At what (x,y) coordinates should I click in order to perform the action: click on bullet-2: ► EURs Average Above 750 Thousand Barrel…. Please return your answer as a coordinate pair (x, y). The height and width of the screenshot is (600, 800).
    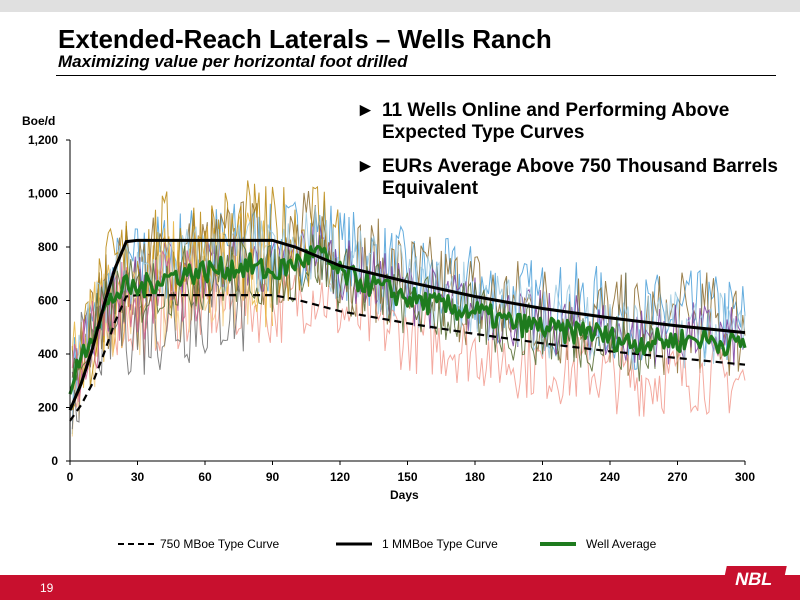
    Looking at the image, I should click on (571, 178).